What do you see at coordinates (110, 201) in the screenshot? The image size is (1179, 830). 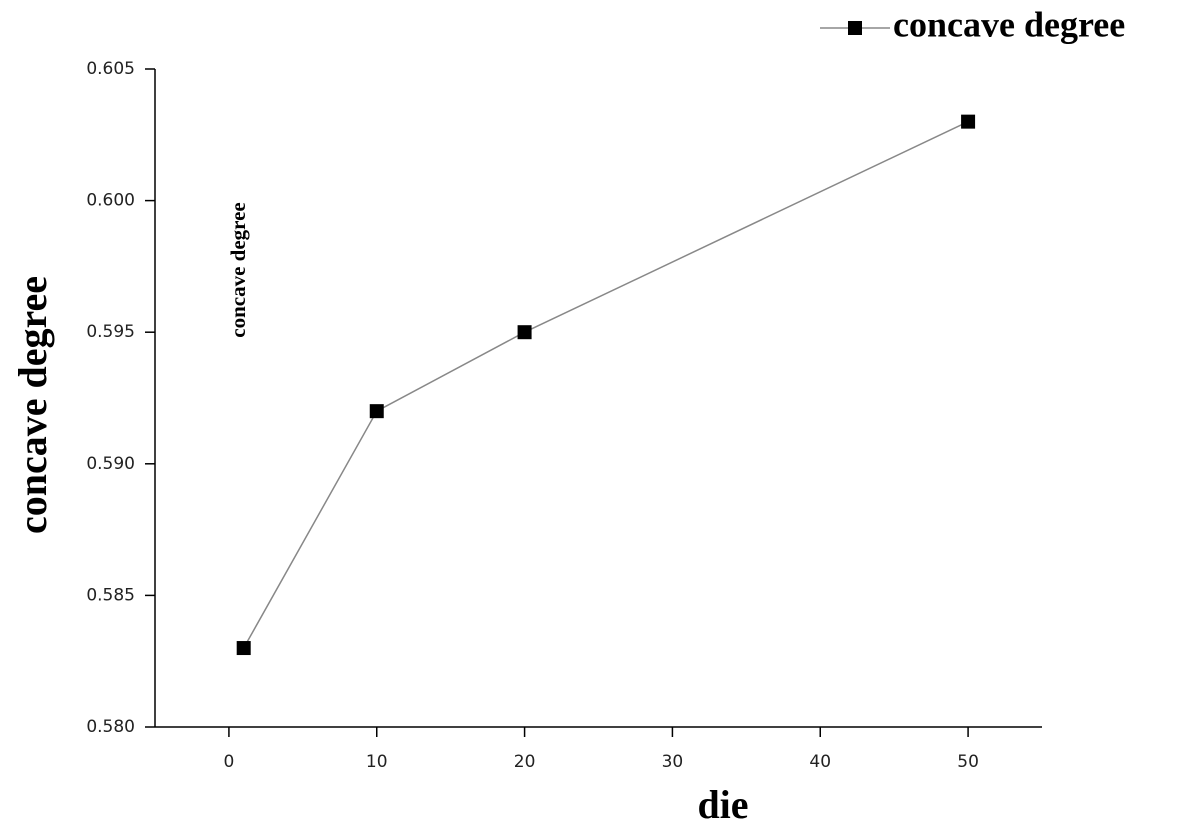 I see `y-tick-label: 0.600` at bounding box center [110, 201].